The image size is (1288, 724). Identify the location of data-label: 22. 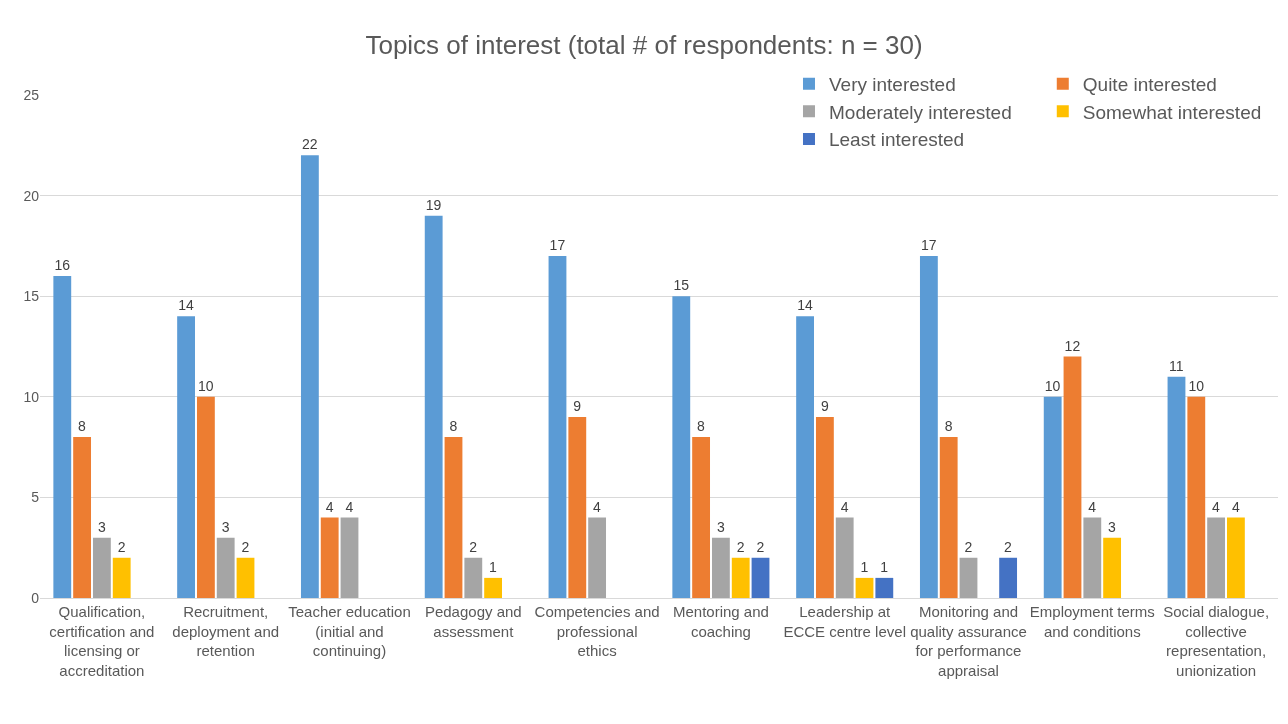
(309, 144).